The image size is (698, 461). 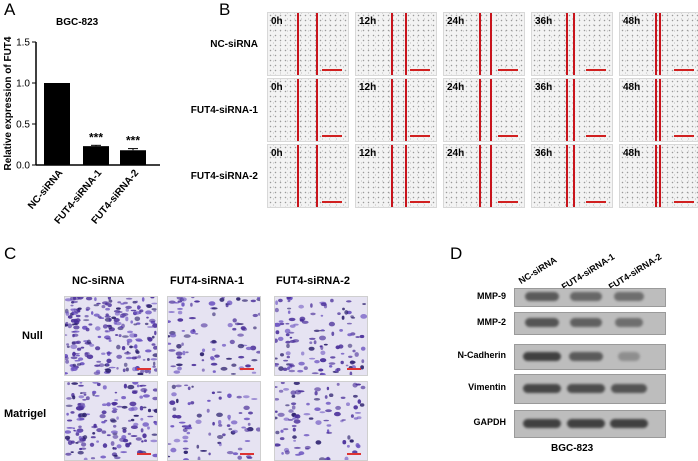 What do you see at coordinates (491, 321) in the screenshot?
I see `protein-label: MMP-2` at bounding box center [491, 321].